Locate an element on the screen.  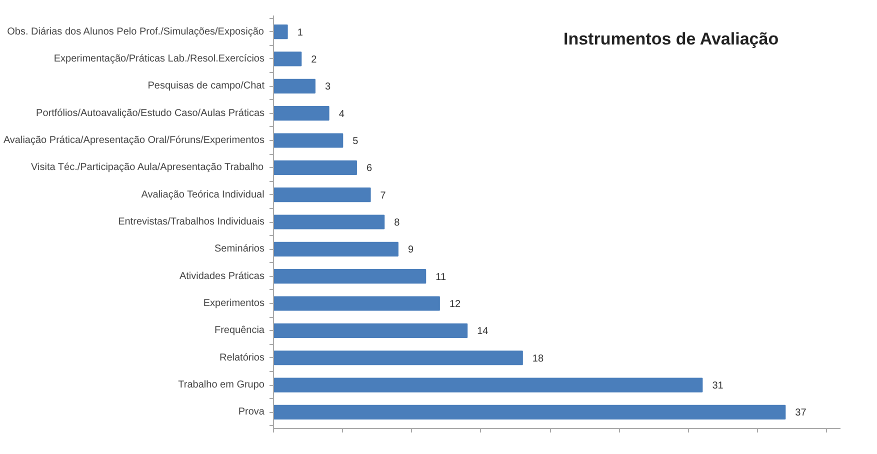
text: Instrumentos de Avaliação is located at coordinates (671, 39).